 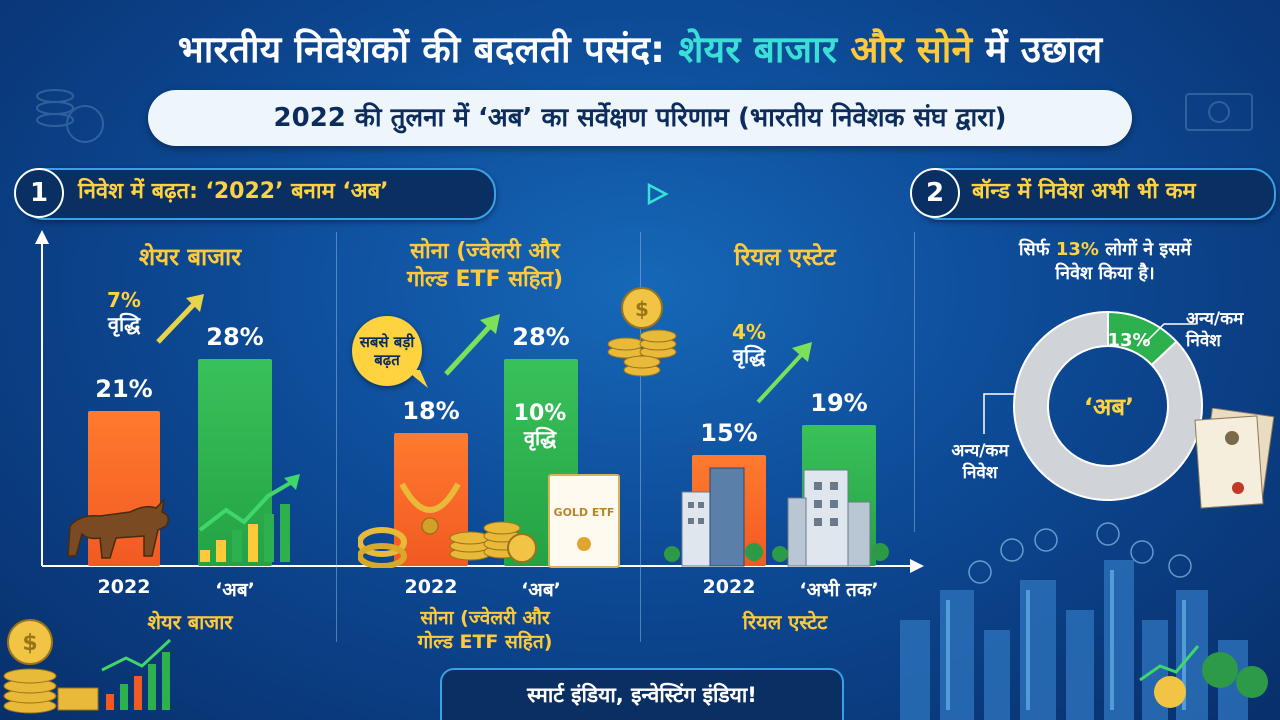 What do you see at coordinates (124, 587) in the screenshot?
I see `x-label-shares-2022: 2022` at bounding box center [124, 587].